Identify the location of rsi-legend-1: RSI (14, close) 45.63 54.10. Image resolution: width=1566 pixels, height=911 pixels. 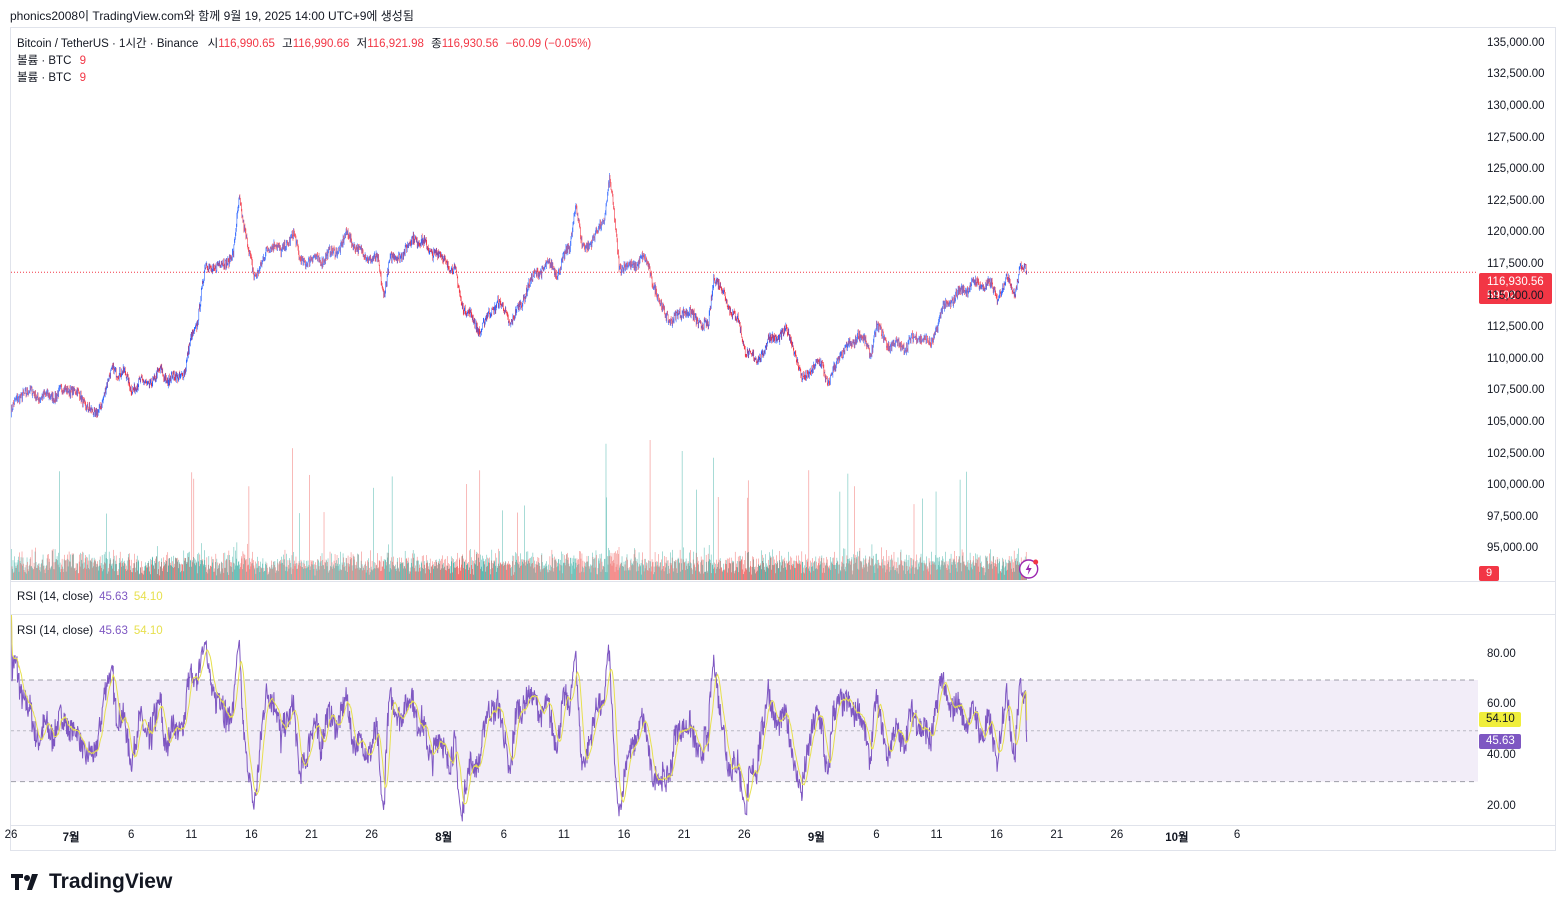
(90, 597).